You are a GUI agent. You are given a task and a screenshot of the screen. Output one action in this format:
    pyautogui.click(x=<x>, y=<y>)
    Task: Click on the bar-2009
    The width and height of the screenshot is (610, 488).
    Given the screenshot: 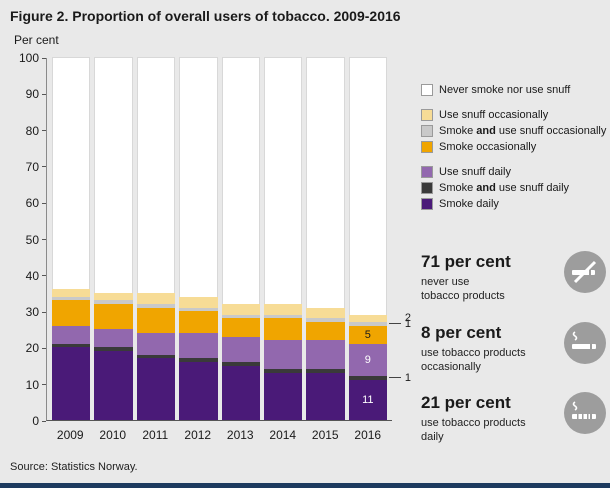 What is the action you would take?
    pyautogui.click(x=71, y=238)
    